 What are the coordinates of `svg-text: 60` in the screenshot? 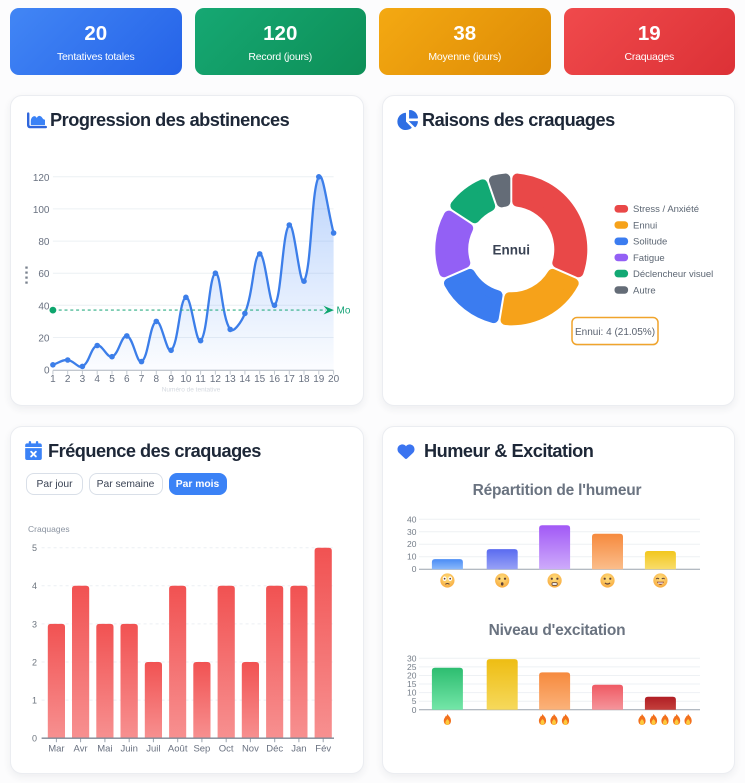 It's located at (44, 274).